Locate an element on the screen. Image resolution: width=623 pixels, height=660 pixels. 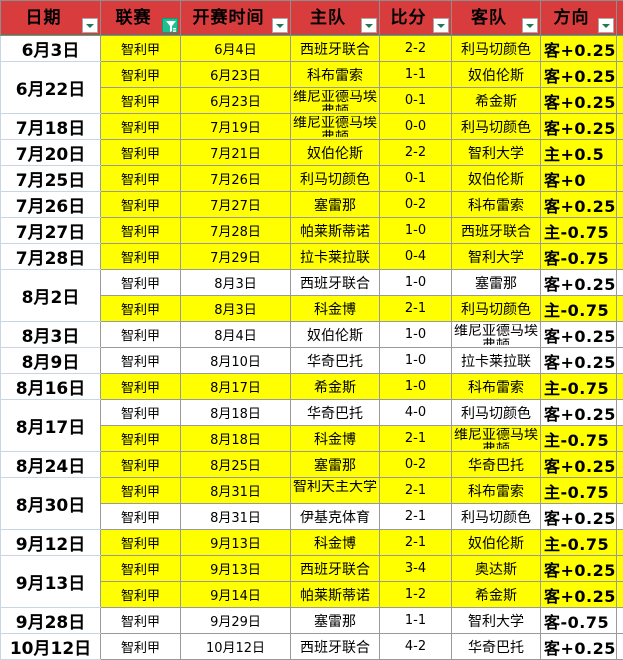
cell-home-team: 维尼亚德马埃弗顿 is located at coordinates (335, 101).